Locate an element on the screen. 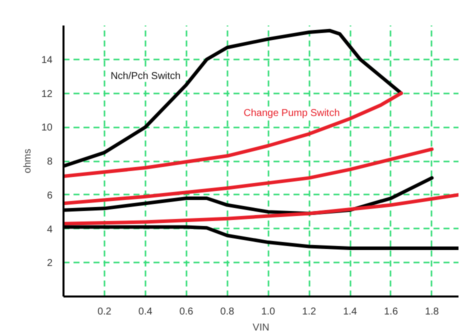 The width and height of the screenshot is (475, 336). x-tick-label: 0.8 is located at coordinates (227, 312).